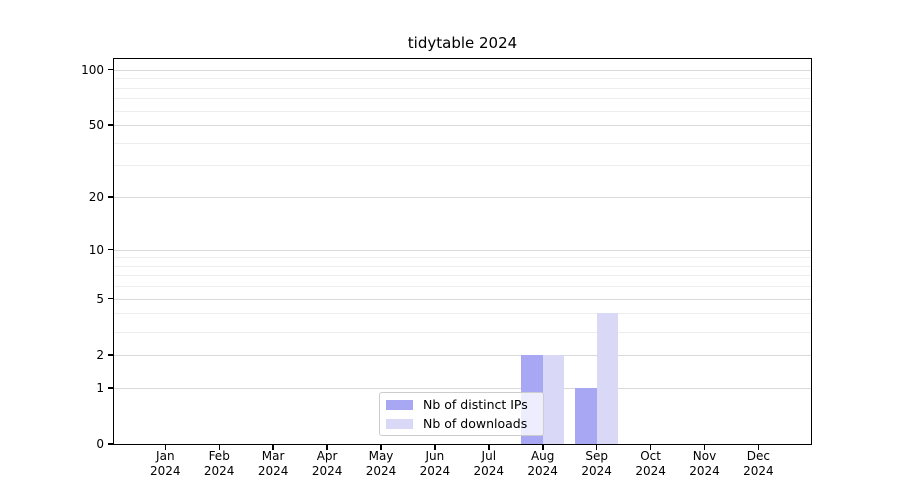 The width and height of the screenshot is (900, 500). What do you see at coordinates (596, 456) in the screenshot?
I see `month-label: Sep` at bounding box center [596, 456].